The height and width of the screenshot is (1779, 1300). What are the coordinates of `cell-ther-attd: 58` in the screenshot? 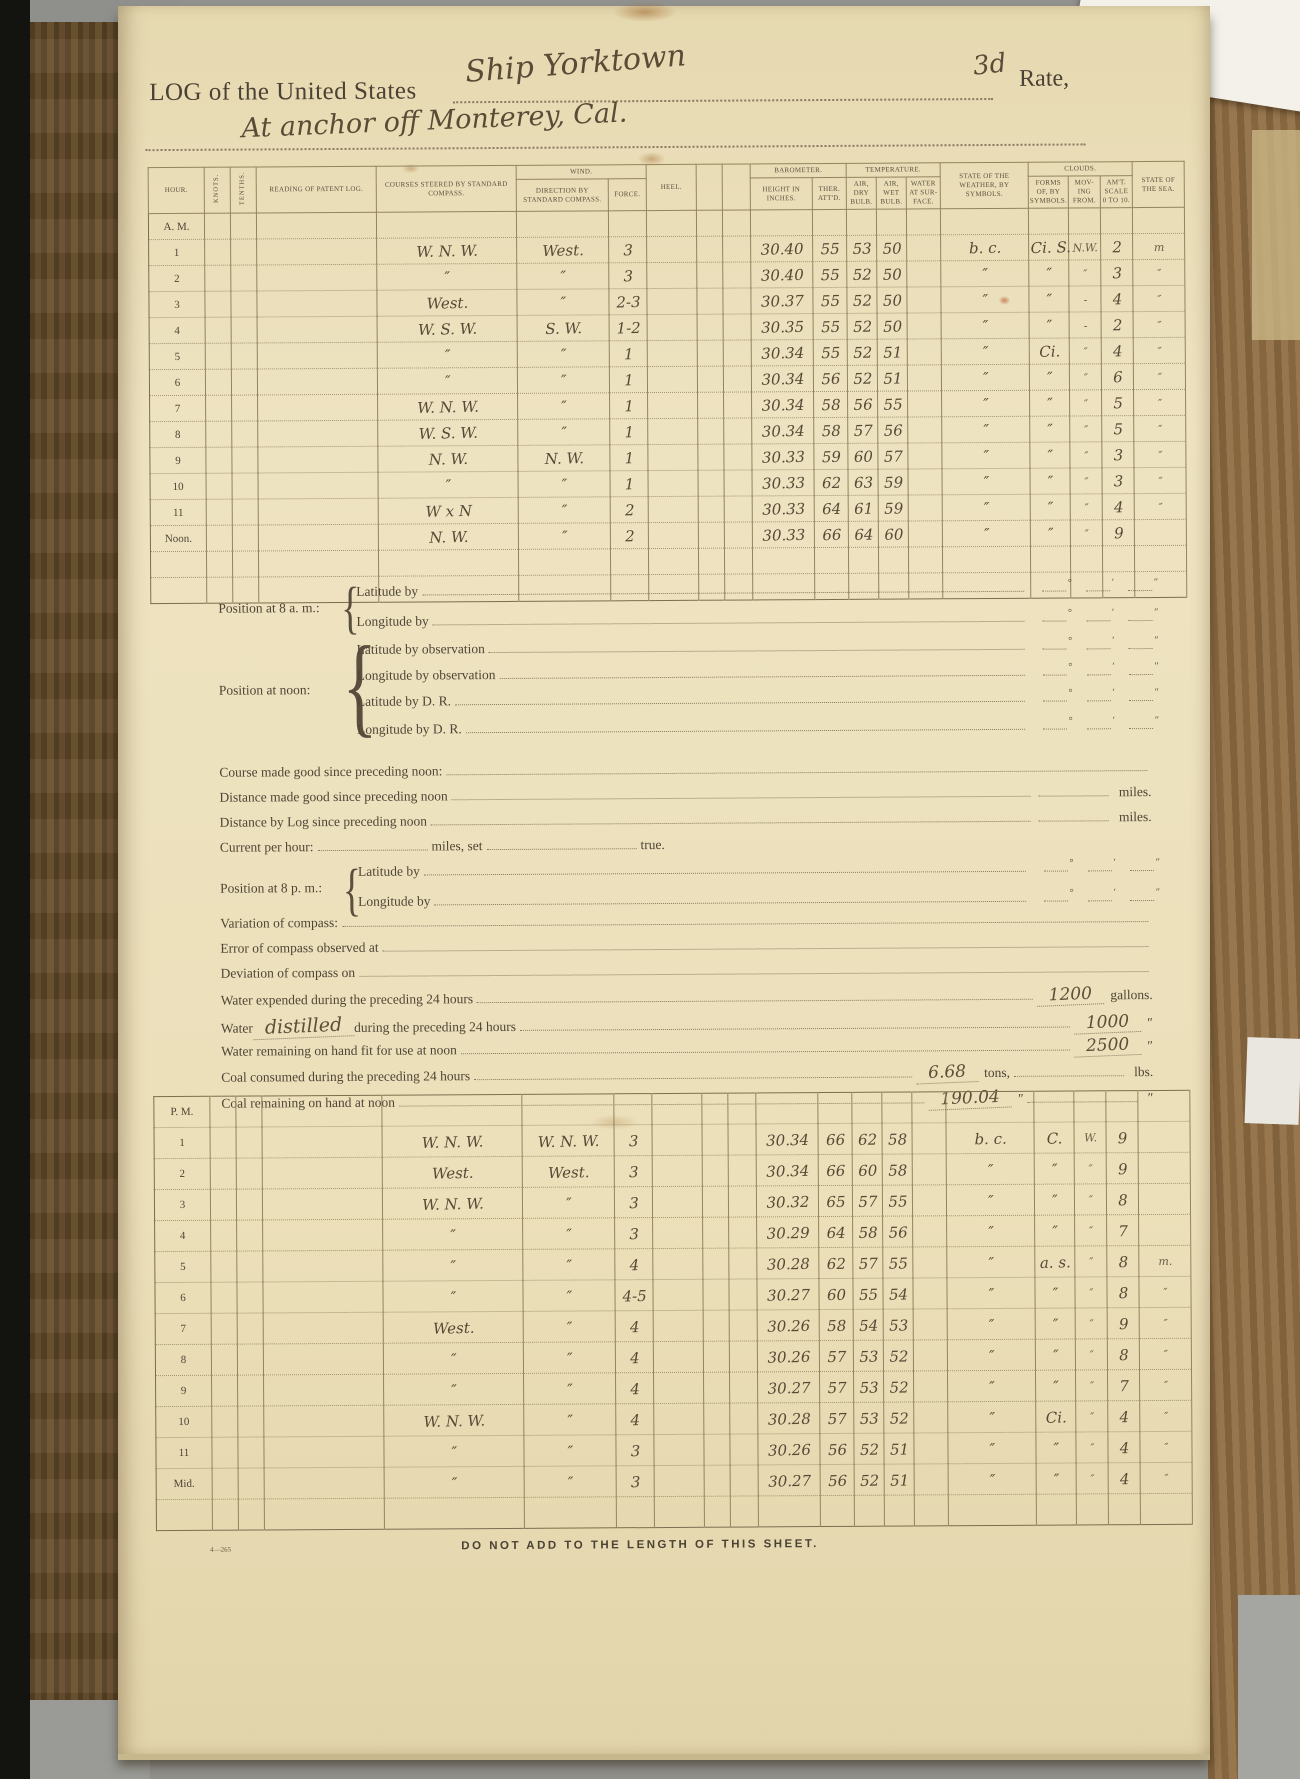 It's located at (831, 431).